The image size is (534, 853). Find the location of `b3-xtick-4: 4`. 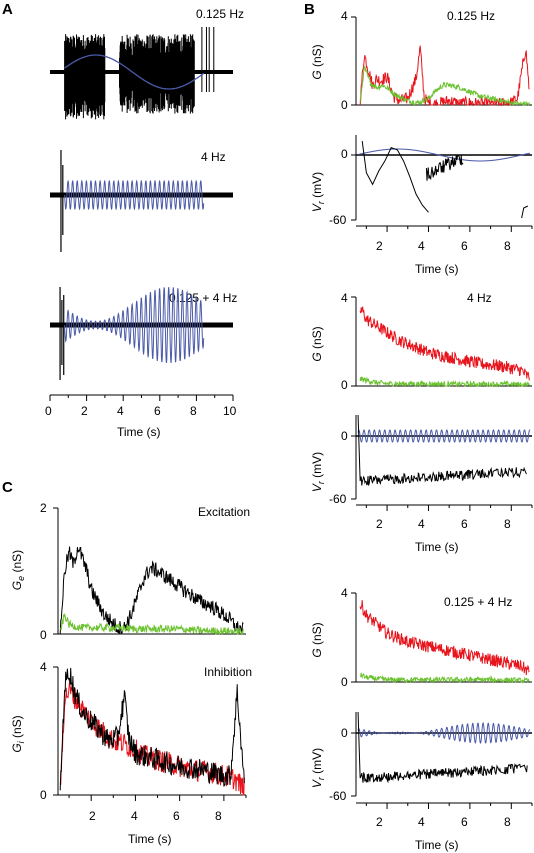

b3-xtick-4: 4 is located at coordinates (421, 822).